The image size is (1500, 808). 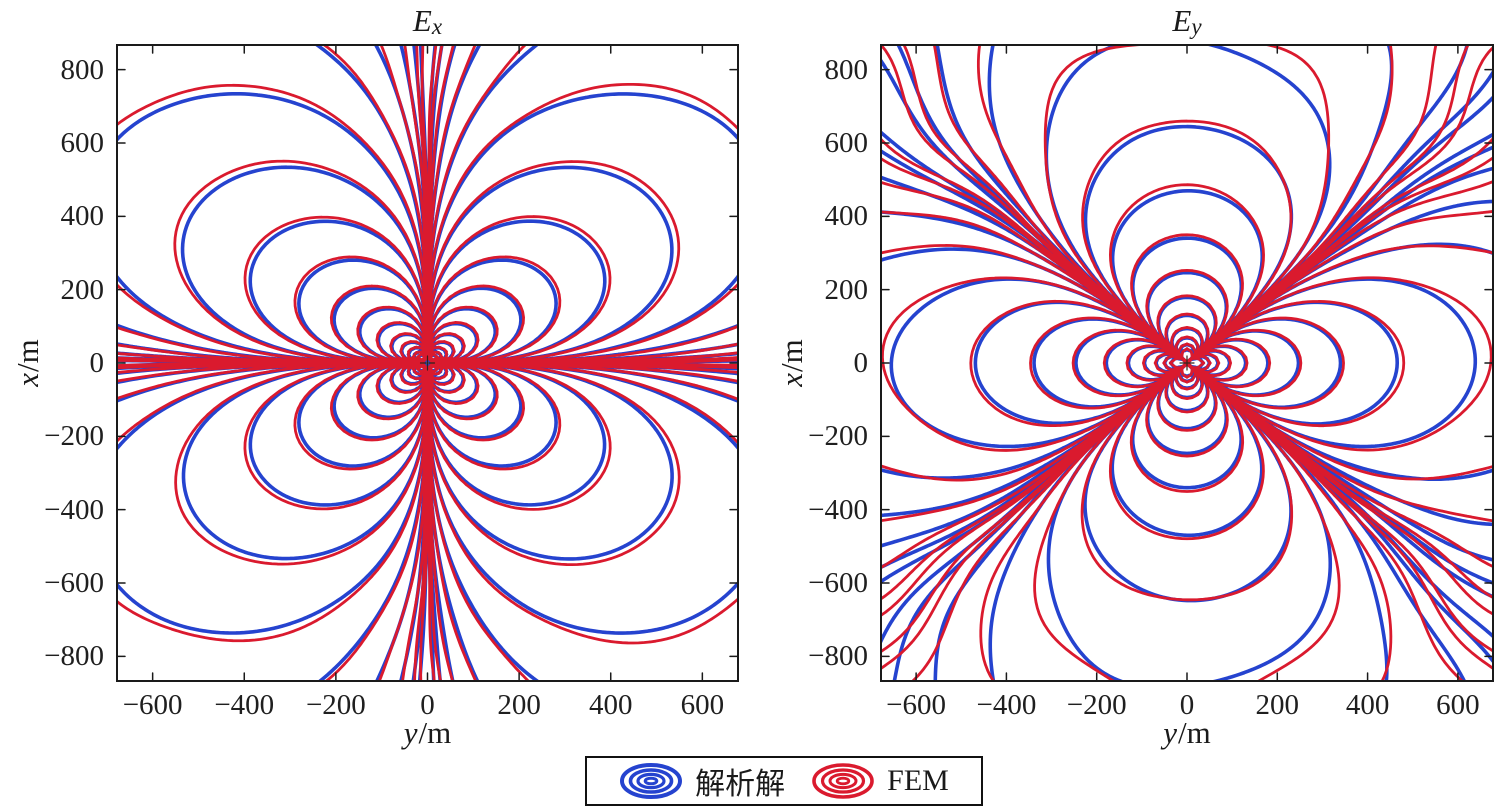 I want to click on plot-title-ex-main: E, so click(x=422, y=20).